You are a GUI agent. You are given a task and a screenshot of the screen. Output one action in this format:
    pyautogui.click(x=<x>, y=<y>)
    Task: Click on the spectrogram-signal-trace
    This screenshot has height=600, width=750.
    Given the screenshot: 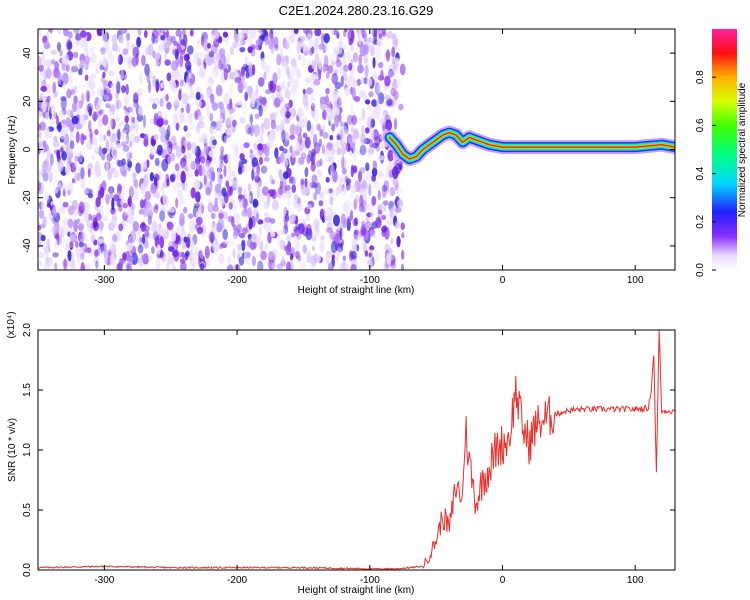 What is the action you would take?
    pyautogui.click(x=528, y=146)
    